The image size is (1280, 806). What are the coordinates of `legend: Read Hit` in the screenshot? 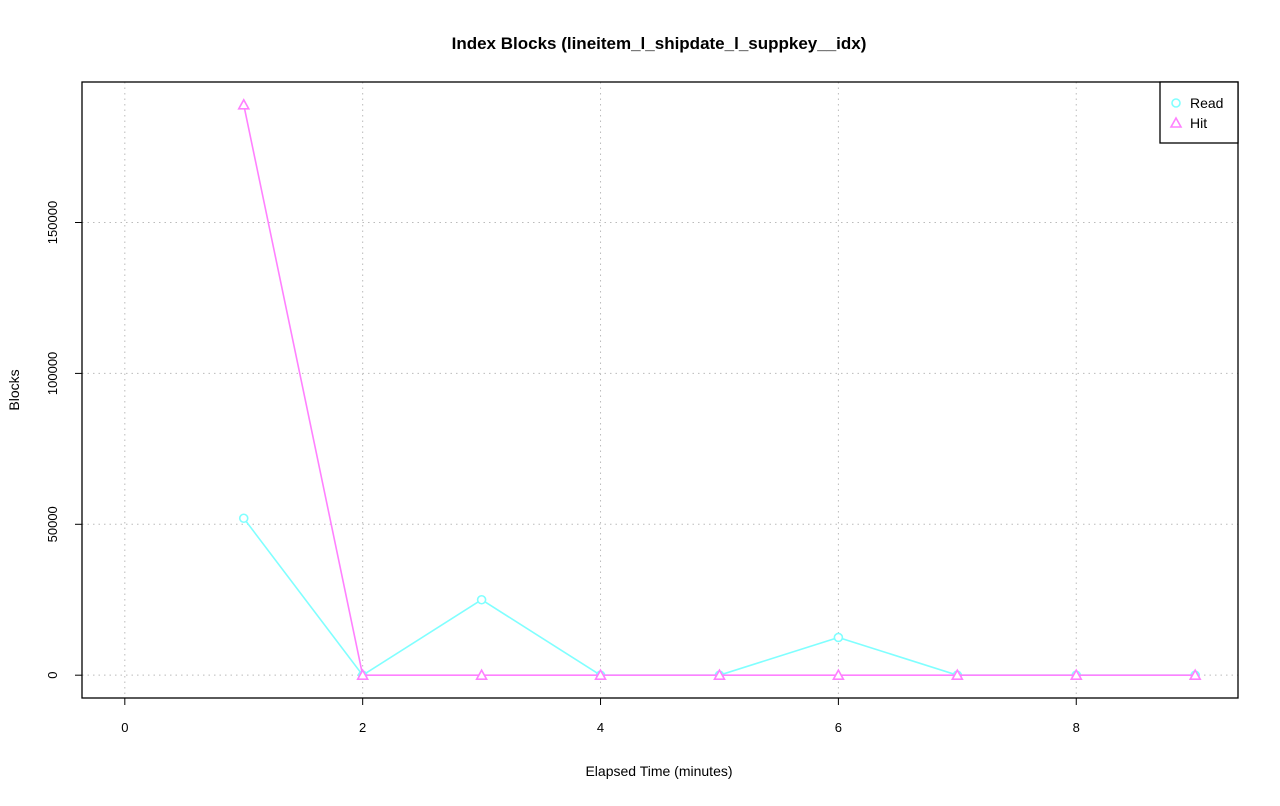 It's located at (1199, 112).